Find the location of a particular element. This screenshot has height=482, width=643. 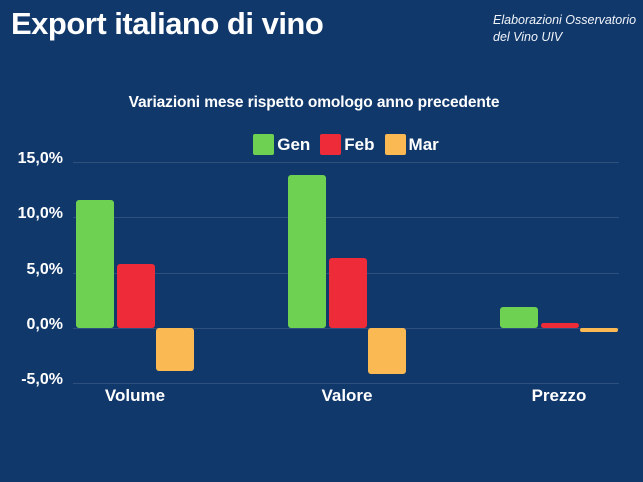

legend-label: Mar is located at coordinates (423, 144).